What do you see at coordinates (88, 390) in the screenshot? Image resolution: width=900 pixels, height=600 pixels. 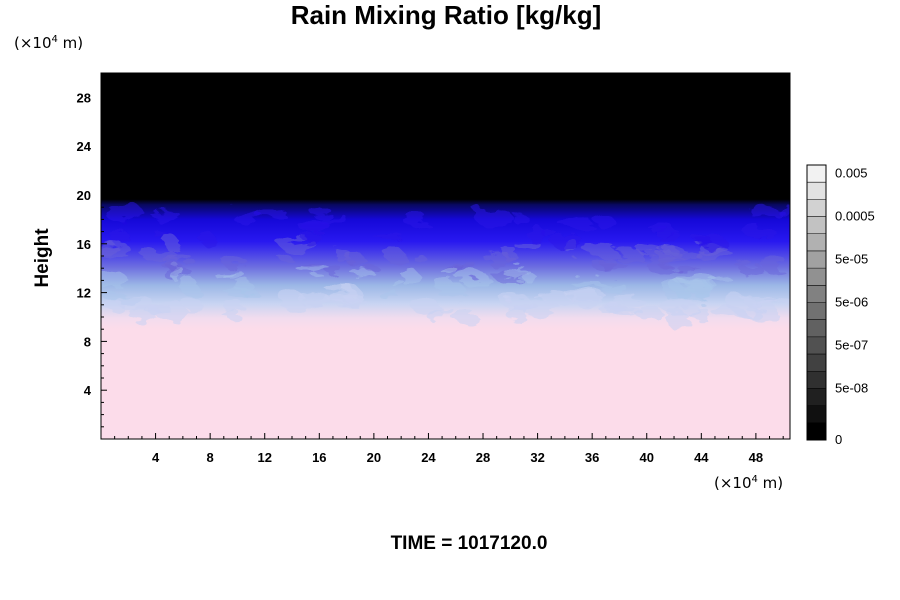 I see `y-tick-label: 4` at bounding box center [88, 390].